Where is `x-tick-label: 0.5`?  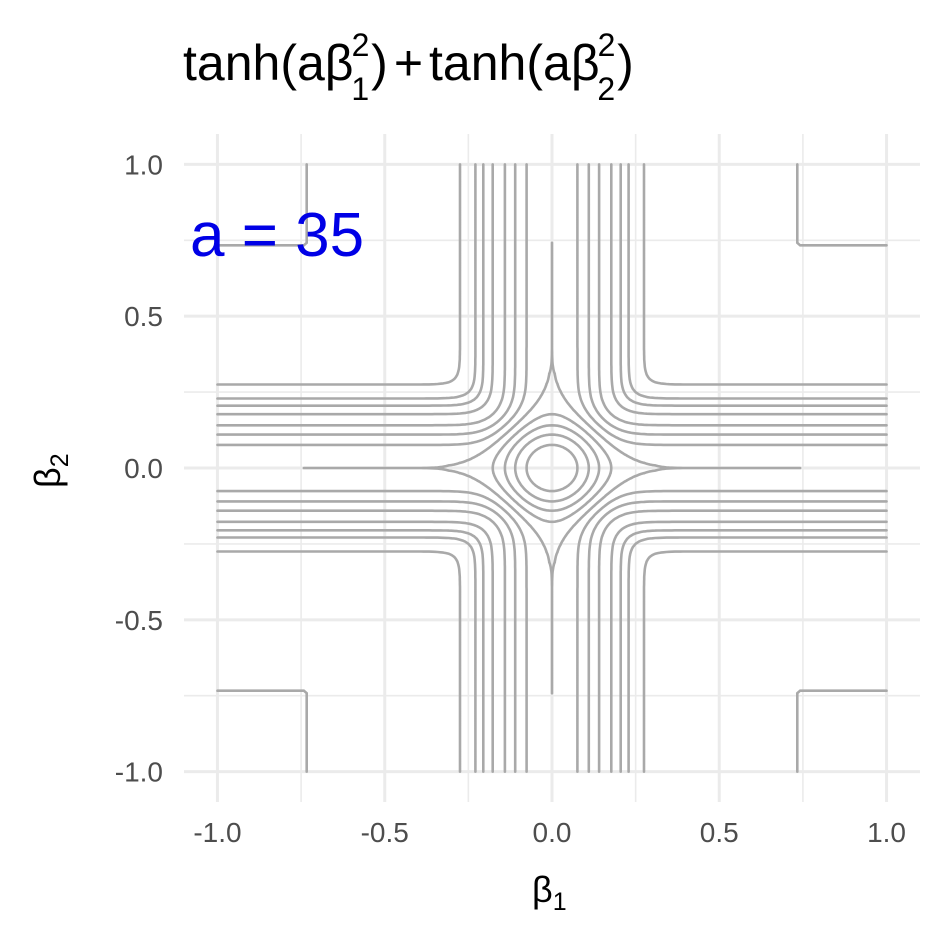 x-tick-label: 0.5 is located at coordinates (719, 832).